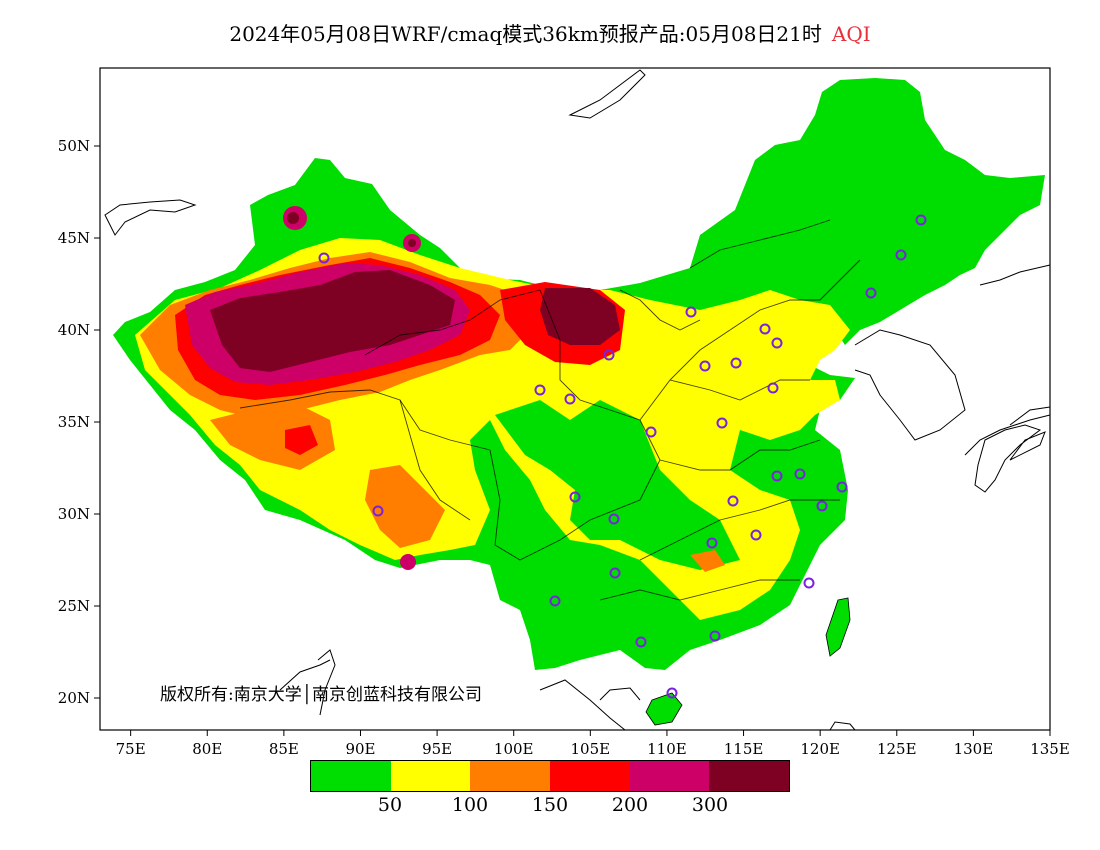 This screenshot has width=1100, height=850. I want to click on lon-tick-label: 120E, so click(820, 749).